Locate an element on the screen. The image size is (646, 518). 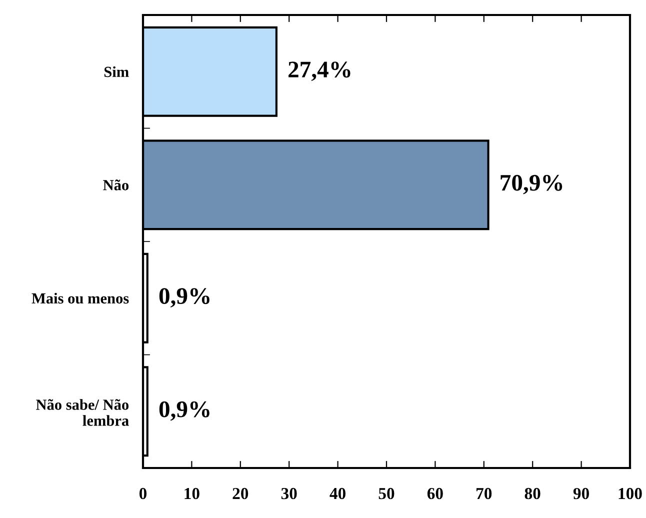
x-tick-label: 100 is located at coordinates (630, 494).